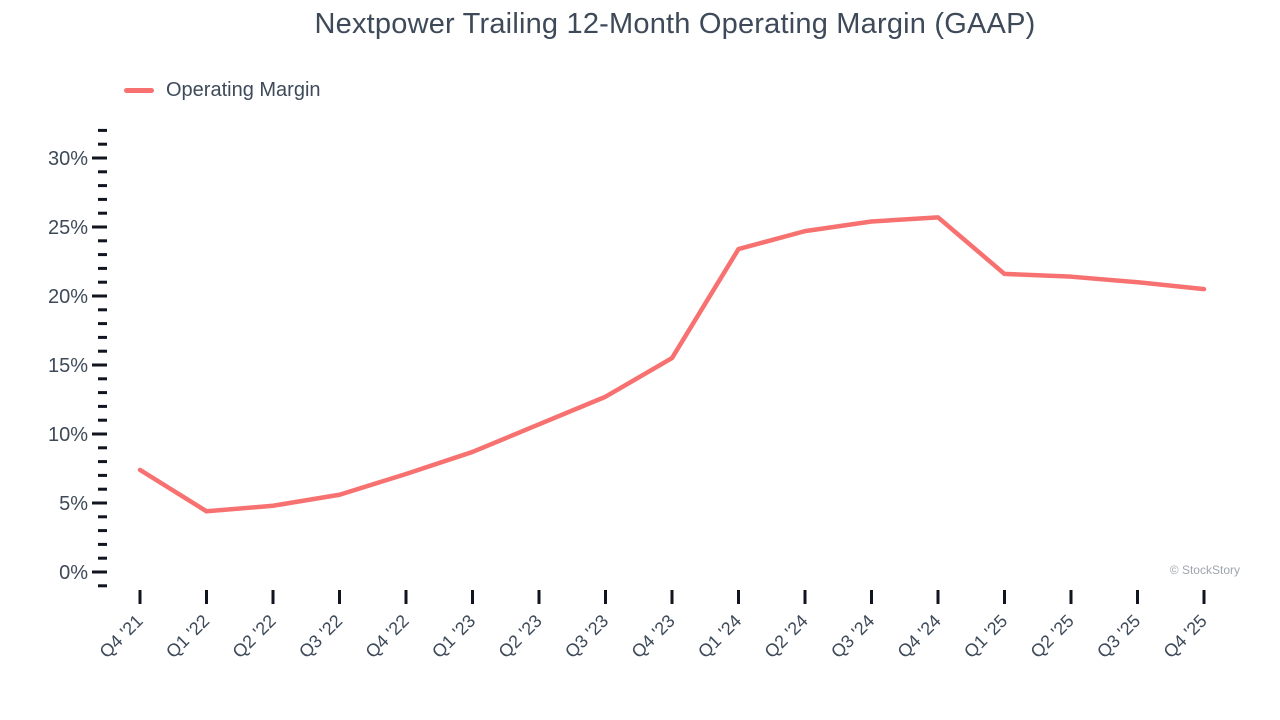  I want to click on watermark-text: © StockStory, so click(1204, 570).